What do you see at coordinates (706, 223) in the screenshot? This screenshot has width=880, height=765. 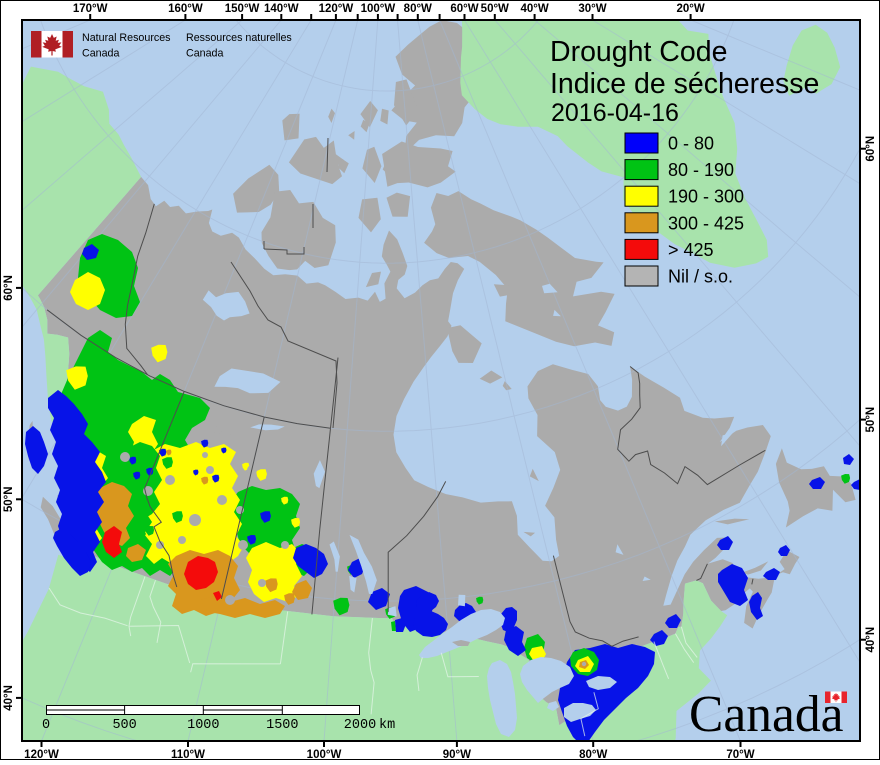 I see `svg-text: 300 - 425` at bounding box center [706, 223].